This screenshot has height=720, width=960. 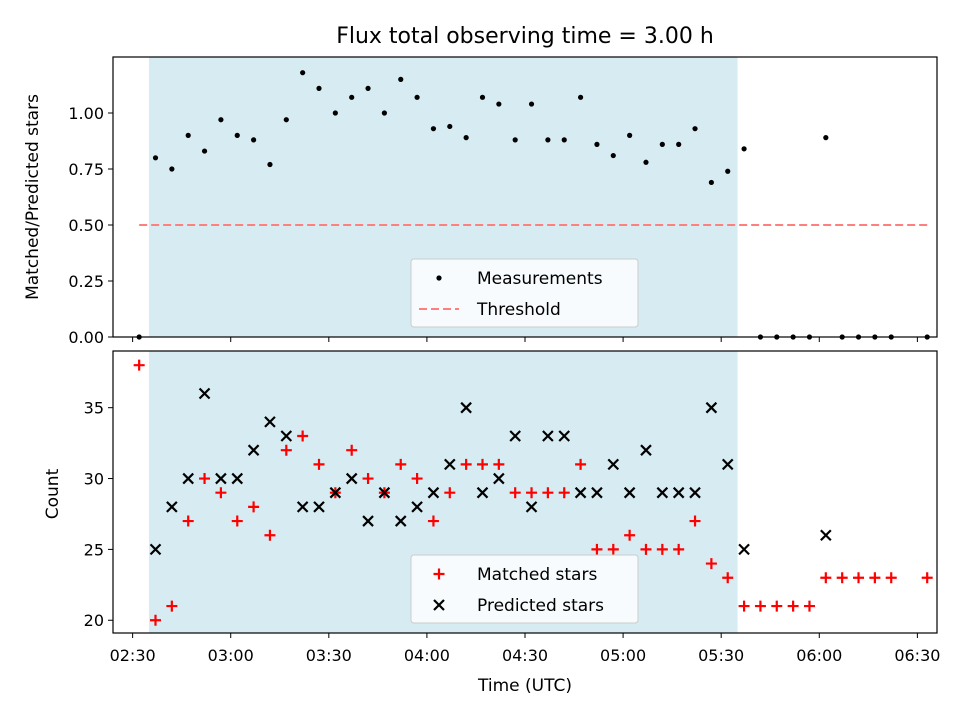 What do you see at coordinates (94, 479) in the screenshot?
I see `y-tick-label: 30` at bounding box center [94, 479].